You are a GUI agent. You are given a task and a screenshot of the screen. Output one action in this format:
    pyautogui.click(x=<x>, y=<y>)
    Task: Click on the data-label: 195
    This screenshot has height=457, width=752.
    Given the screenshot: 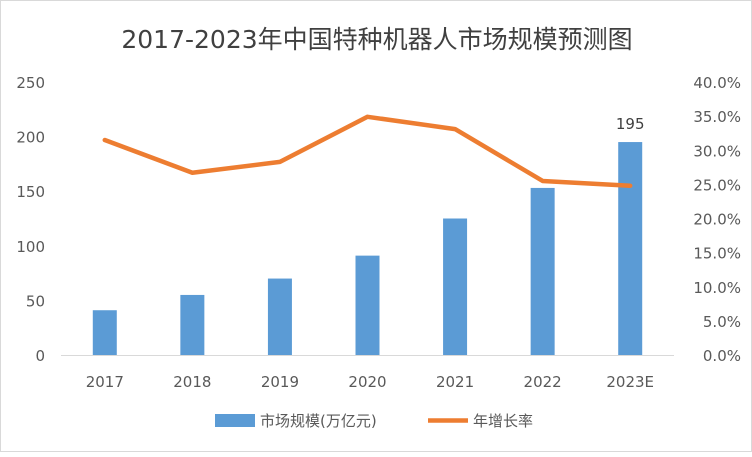 What is the action you would take?
    pyautogui.click(x=630, y=124)
    